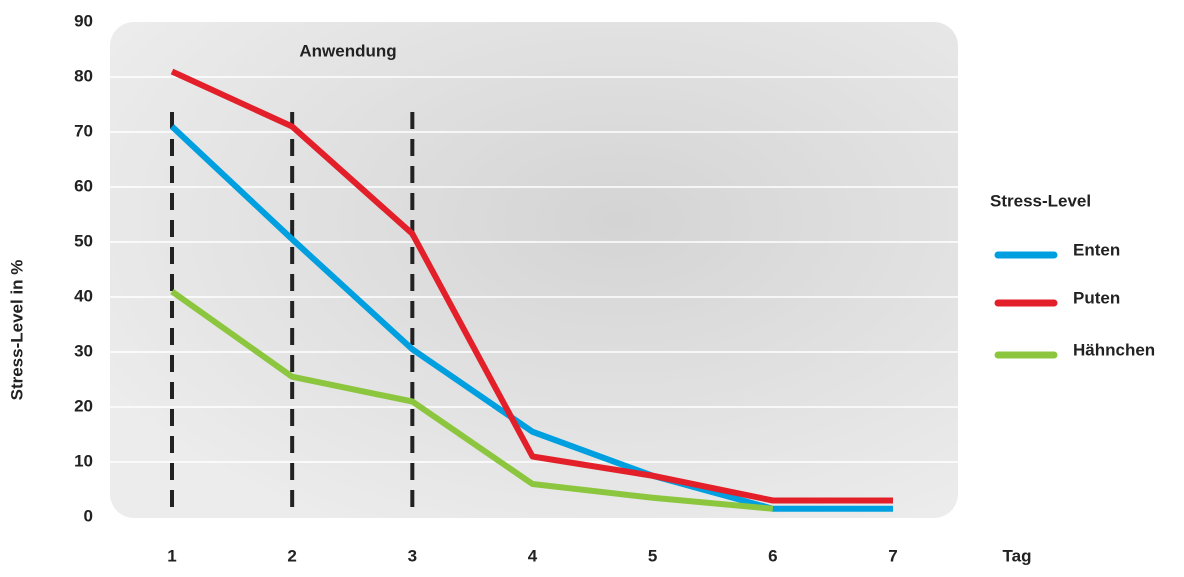  What do you see at coordinates (83, 460) in the screenshot?
I see `y-tick-label: 10` at bounding box center [83, 460].